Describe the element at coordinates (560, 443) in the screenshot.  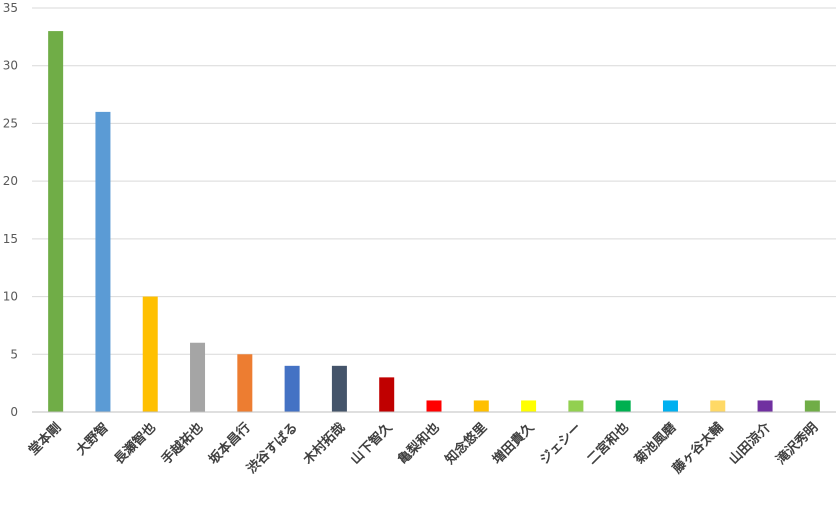
I see `x-tick-label: ジェシー` at that location.